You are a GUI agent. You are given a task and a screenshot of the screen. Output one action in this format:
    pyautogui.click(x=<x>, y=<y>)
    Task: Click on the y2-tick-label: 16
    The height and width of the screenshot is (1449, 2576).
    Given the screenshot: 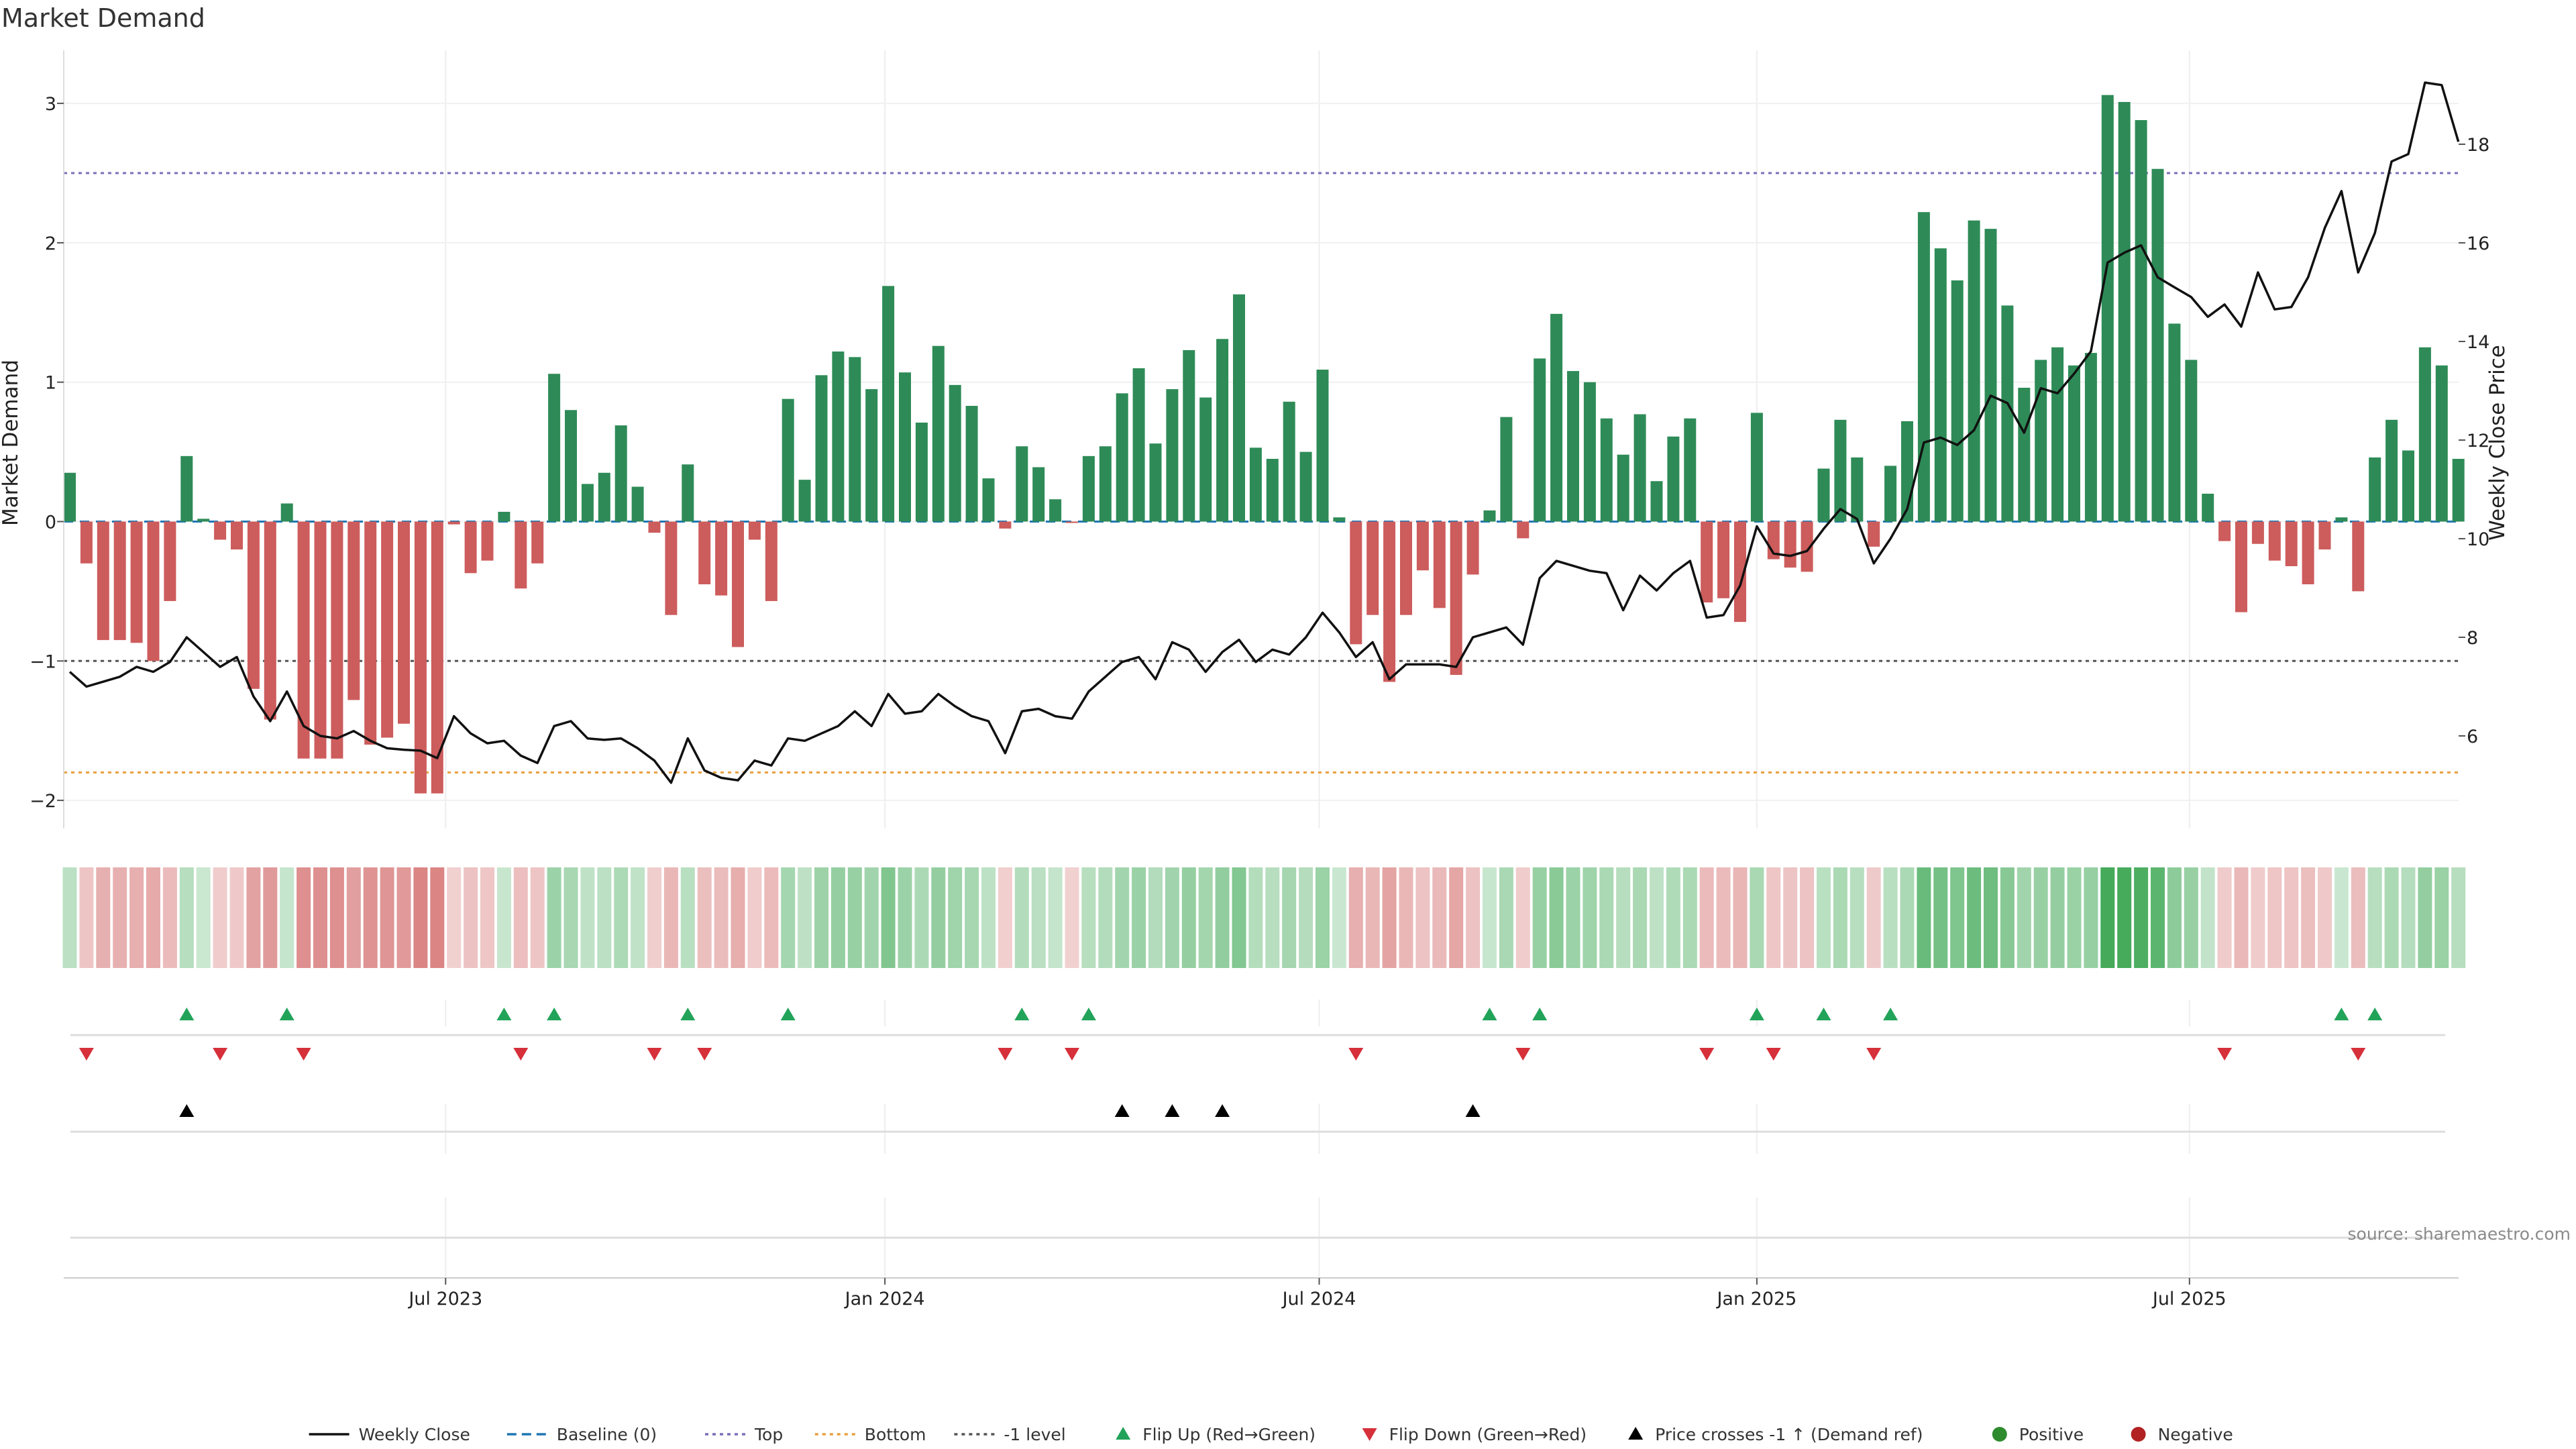 What is the action you would take?
    pyautogui.click(x=2478, y=243)
    